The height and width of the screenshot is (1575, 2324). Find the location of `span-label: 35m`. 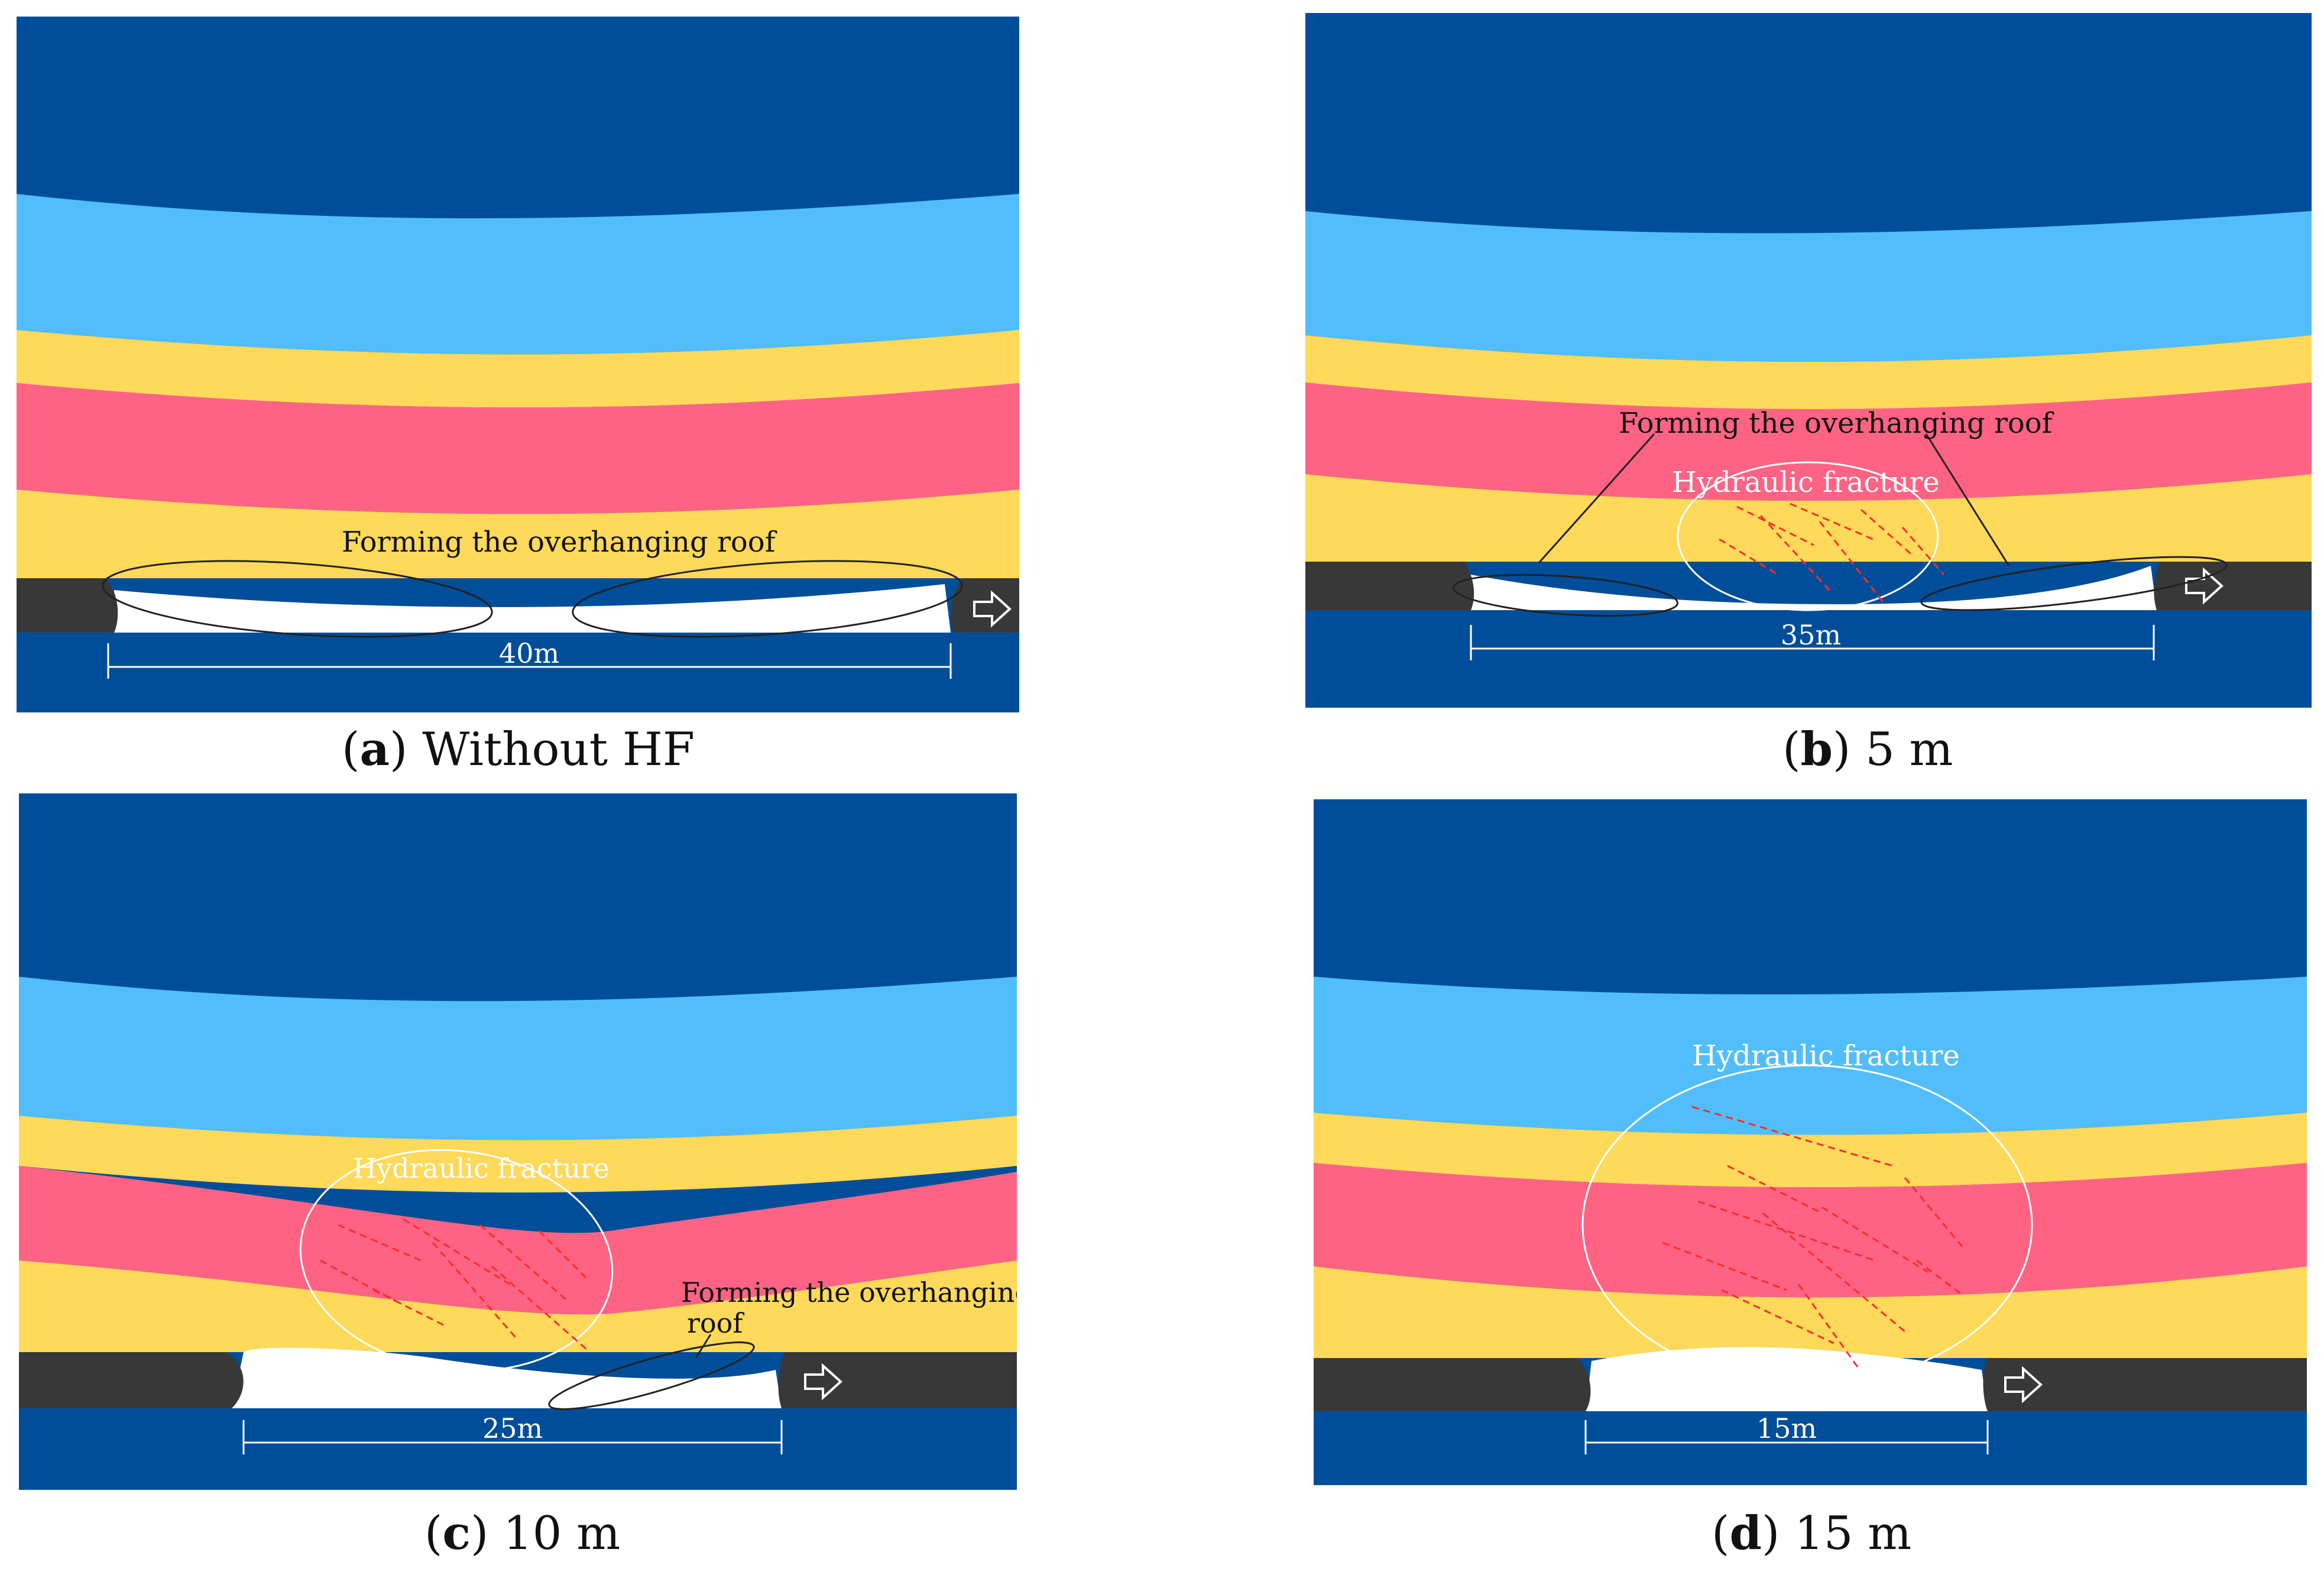

span-label: 35m is located at coordinates (1811, 635).